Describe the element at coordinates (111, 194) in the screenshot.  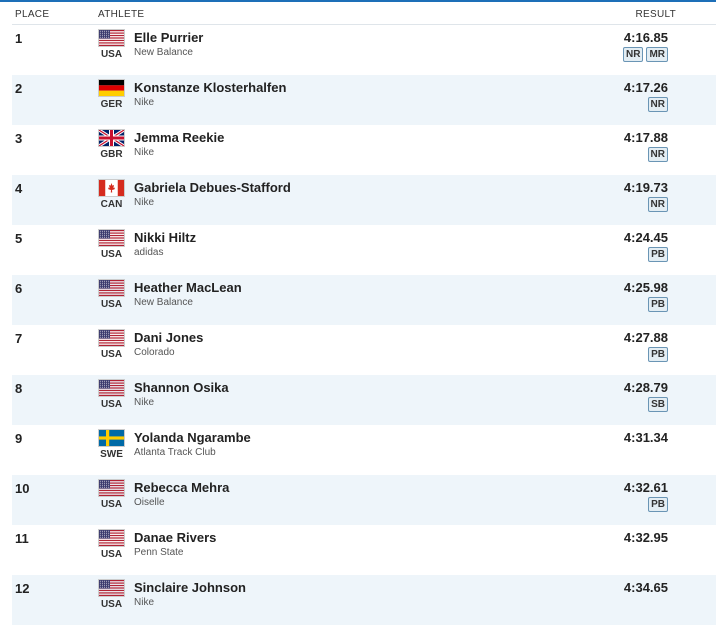
I see `athlete-country: CAN` at that location.